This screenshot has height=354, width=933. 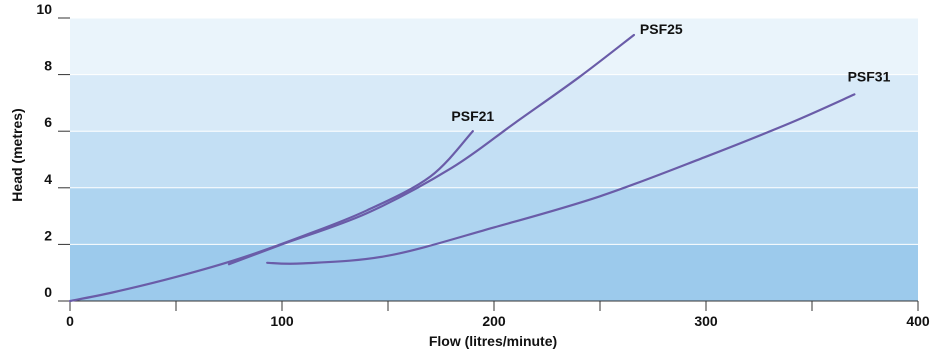 I want to click on y-tick-label: 4, so click(x=48, y=179).